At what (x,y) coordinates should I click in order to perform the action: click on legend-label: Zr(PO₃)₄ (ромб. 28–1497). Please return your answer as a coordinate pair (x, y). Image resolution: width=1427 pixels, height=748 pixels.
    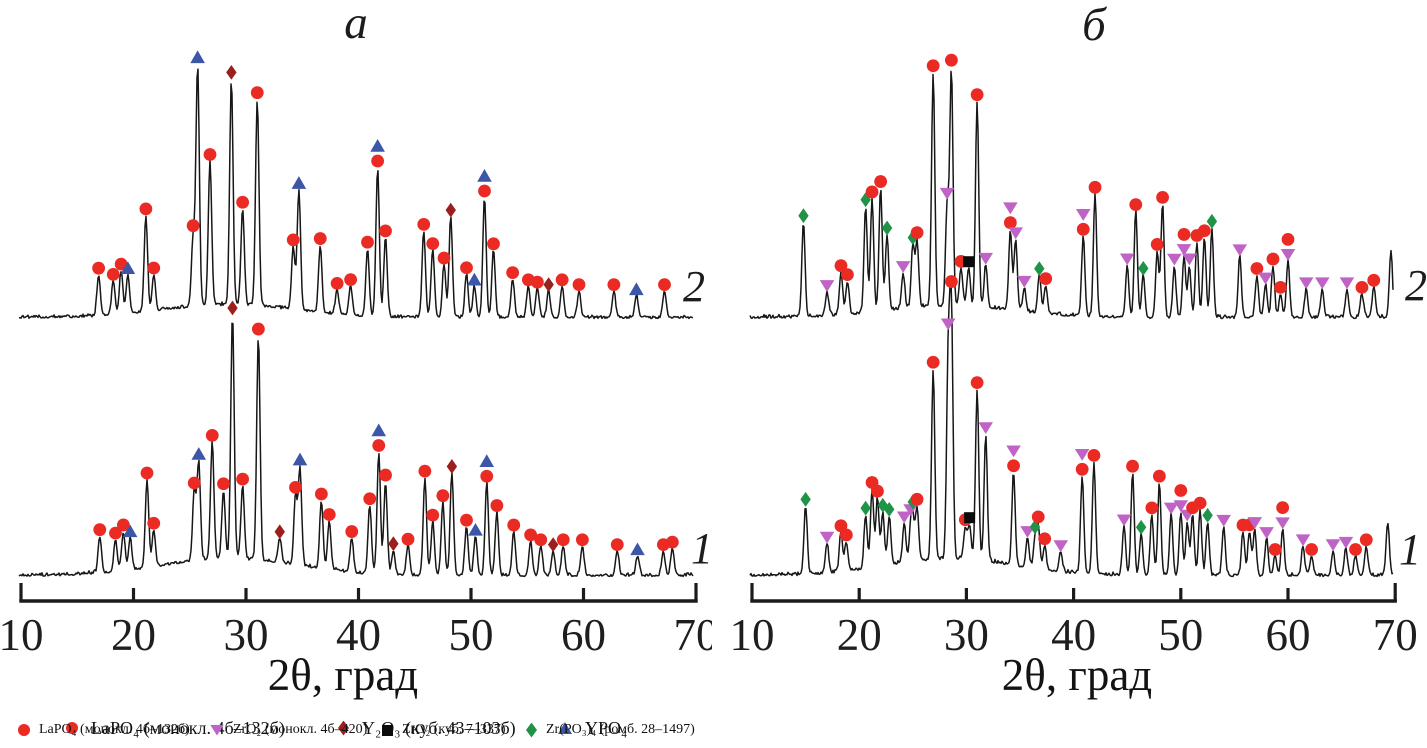
    Looking at the image, I should click on (620, 729).